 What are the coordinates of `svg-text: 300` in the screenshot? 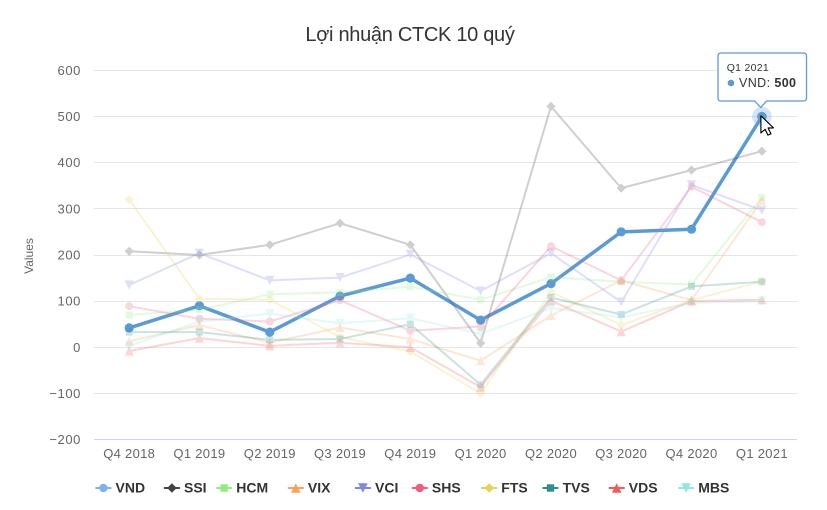 It's located at (70, 208).